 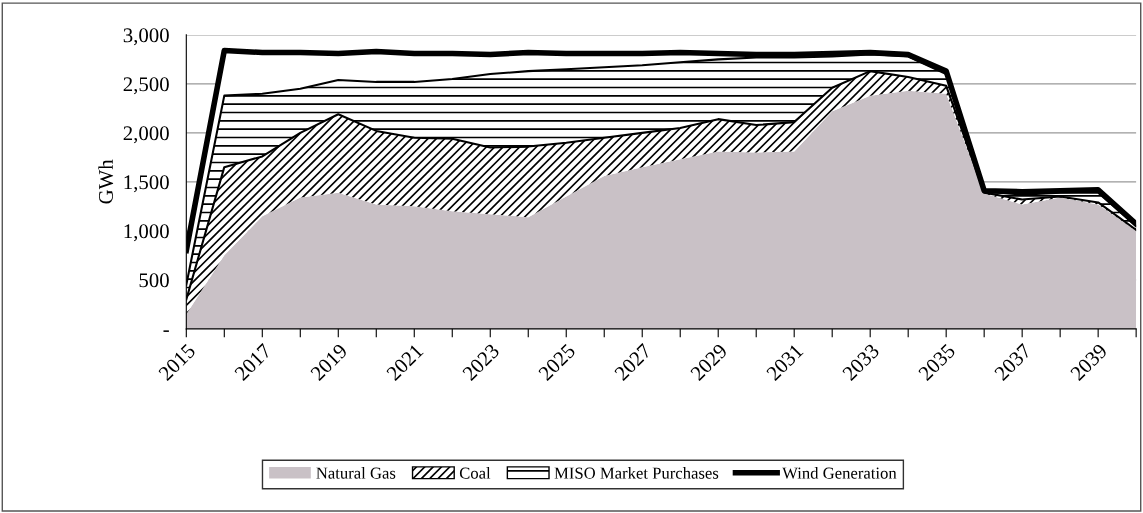 I want to click on legend-label: Natural Gas, so click(x=356, y=473).